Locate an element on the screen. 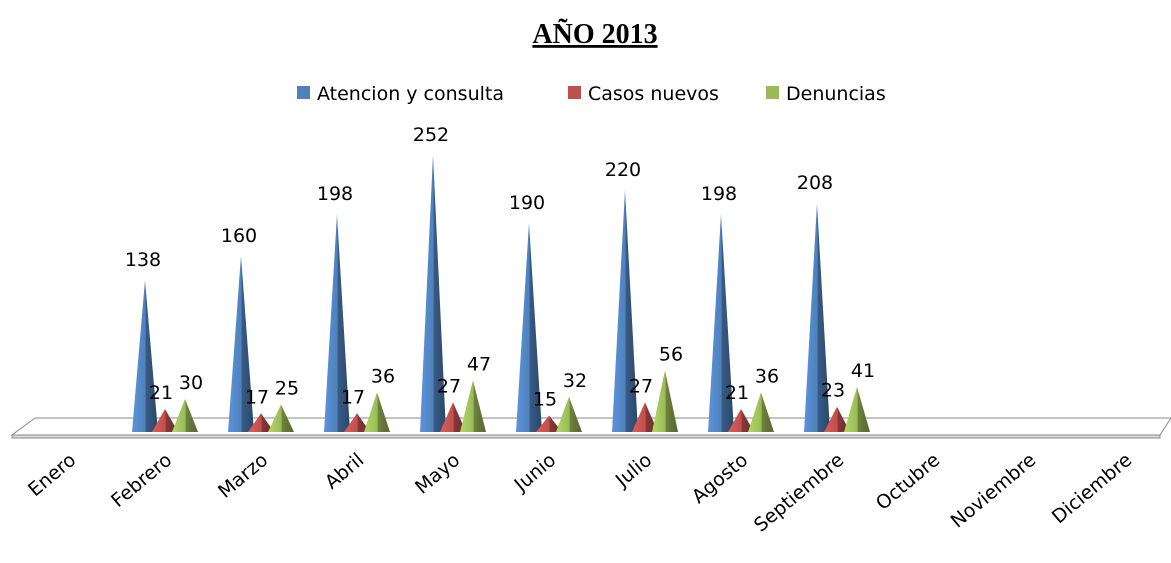  legend-label: Denuncias is located at coordinates (836, 94).